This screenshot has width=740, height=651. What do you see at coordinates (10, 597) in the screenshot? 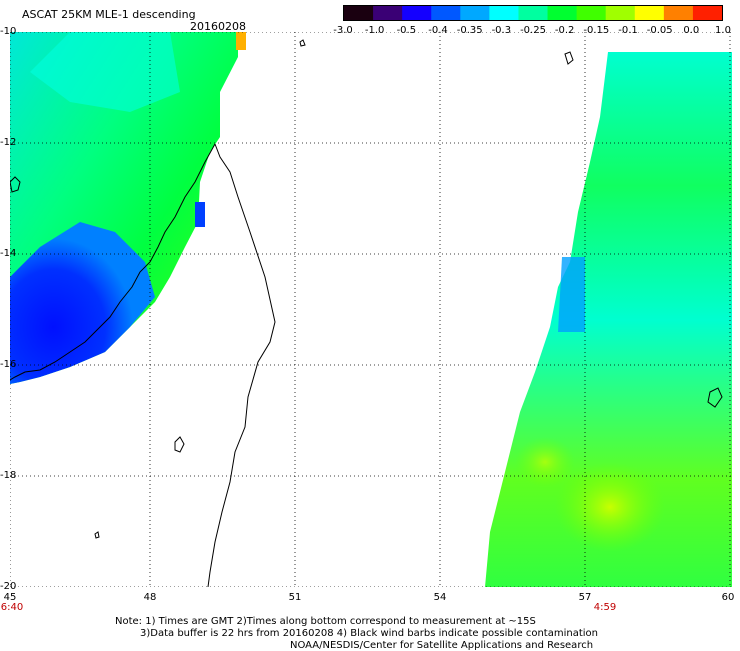
I see `lon-label: 45` at bounding box center [10, 597].